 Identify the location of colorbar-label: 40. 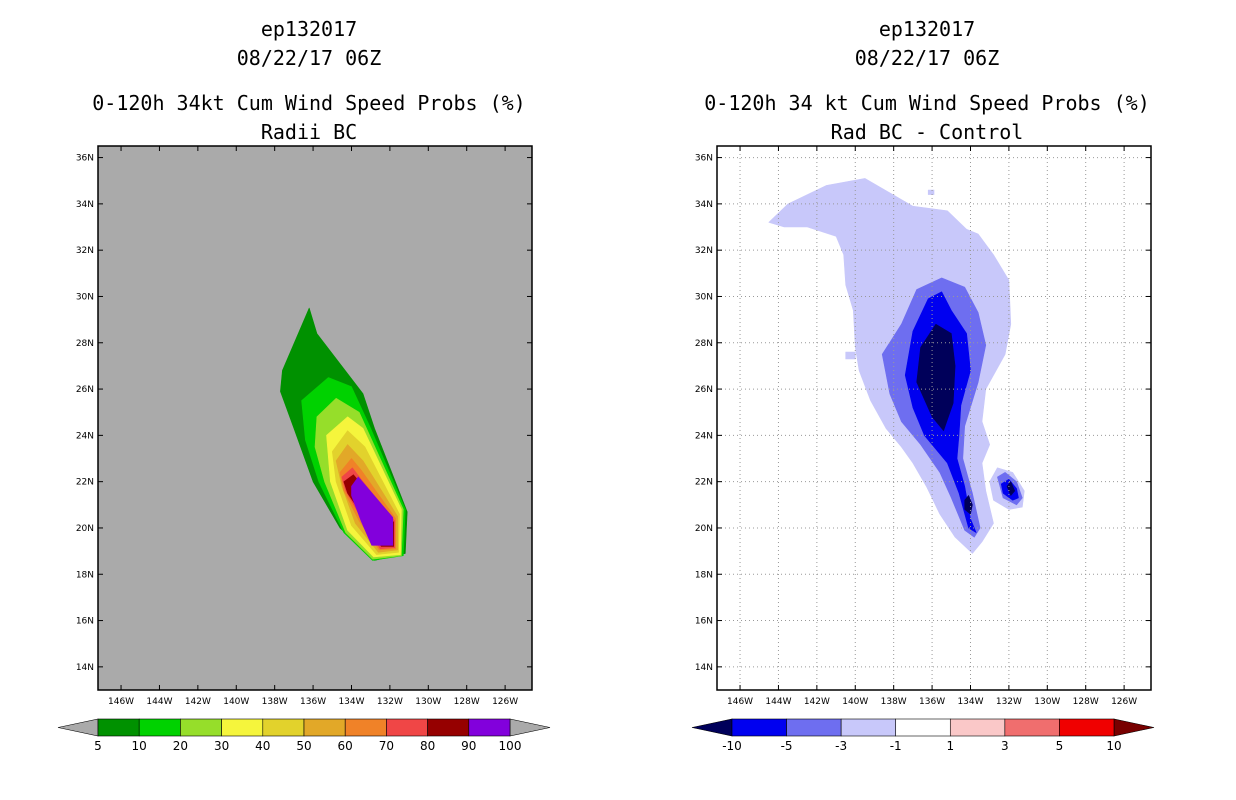
(262, 746).